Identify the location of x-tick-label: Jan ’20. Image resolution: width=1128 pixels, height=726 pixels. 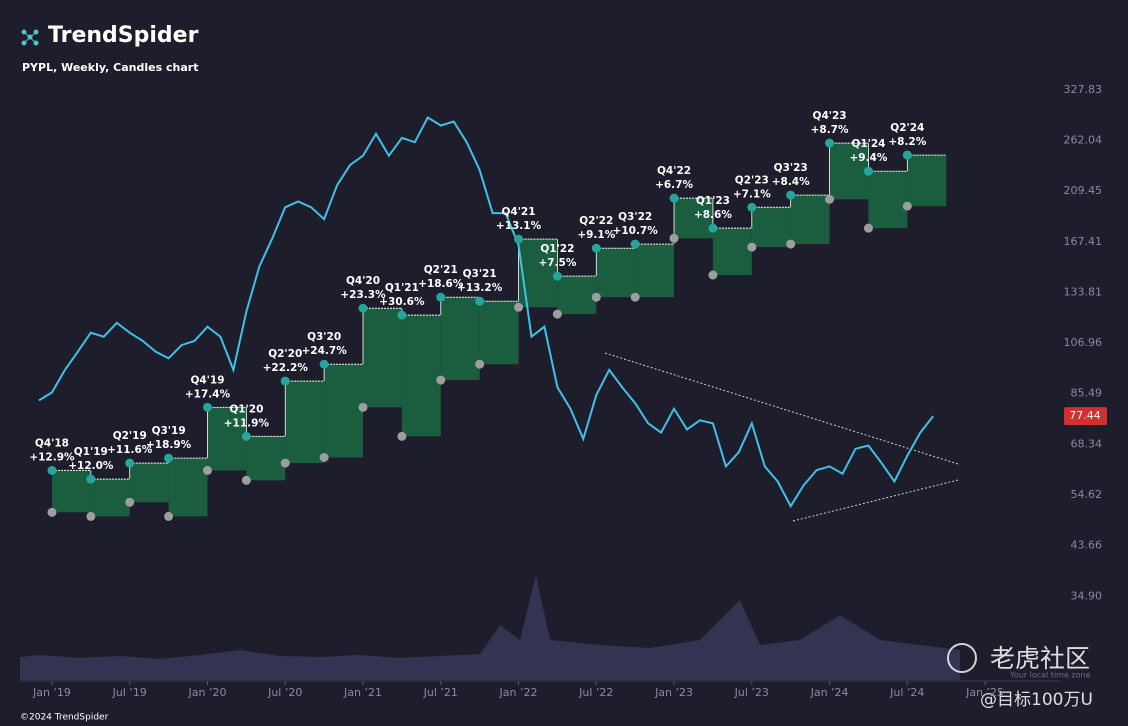
(207, 692).